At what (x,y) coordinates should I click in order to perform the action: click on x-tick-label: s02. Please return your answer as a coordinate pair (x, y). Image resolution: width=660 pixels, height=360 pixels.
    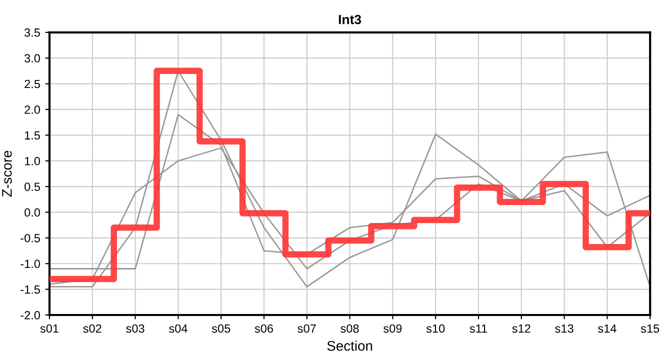
    Looking at the image, I should click on (92, 328).